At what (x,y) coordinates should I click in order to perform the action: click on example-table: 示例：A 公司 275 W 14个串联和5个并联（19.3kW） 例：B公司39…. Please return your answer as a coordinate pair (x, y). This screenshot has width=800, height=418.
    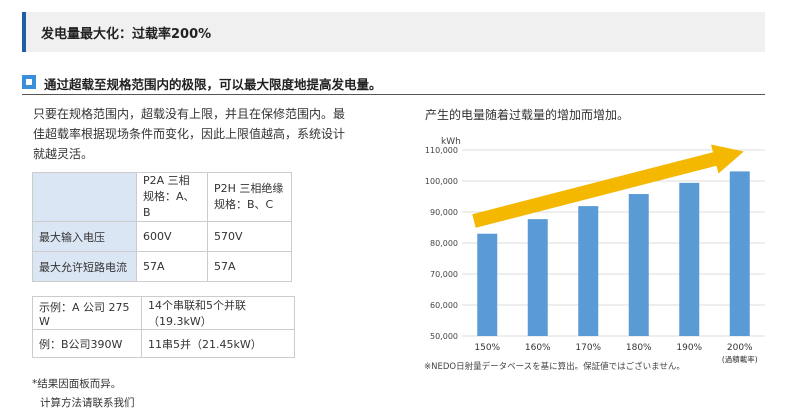
    Looking at the image, I should click on (163, 327).